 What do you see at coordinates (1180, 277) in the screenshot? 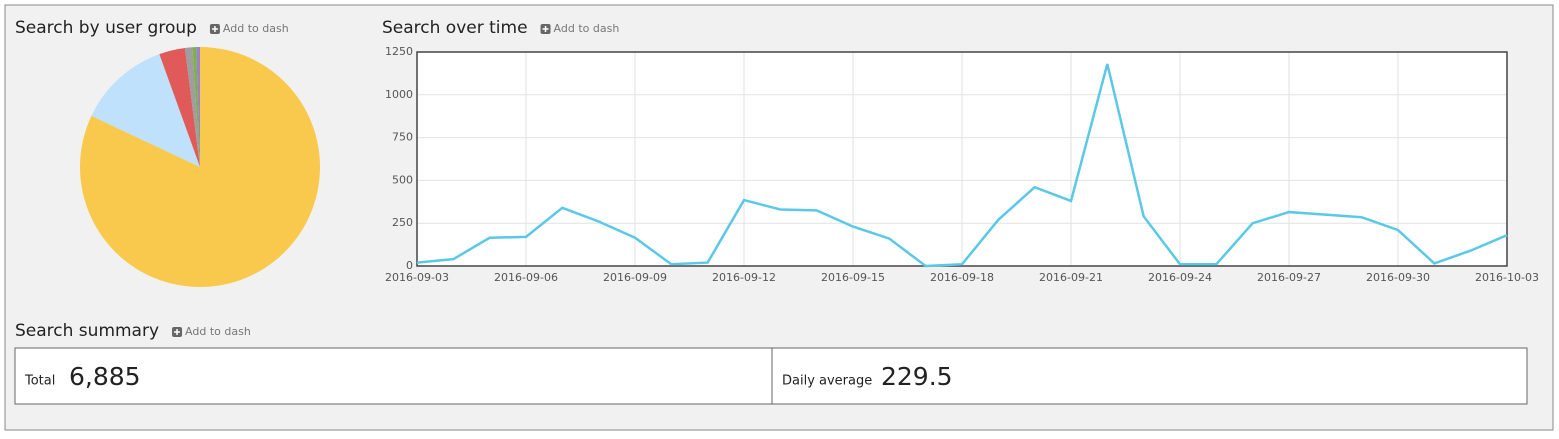
I see `x-tick-label: 2016-09-24` at bounding box center [1180, 277].